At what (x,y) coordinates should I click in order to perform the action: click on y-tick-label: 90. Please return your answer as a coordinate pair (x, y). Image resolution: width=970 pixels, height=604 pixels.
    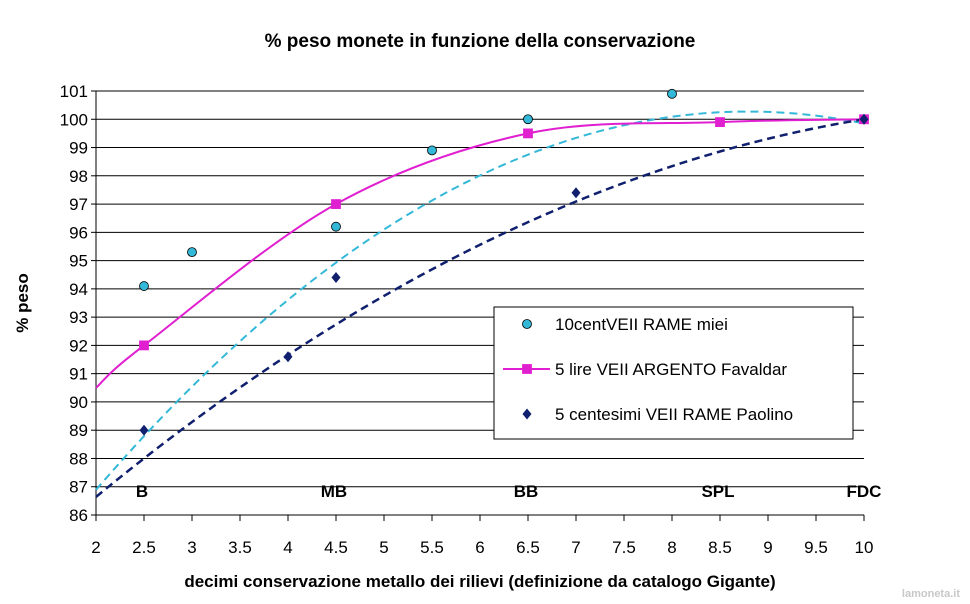
    Looking at the image, I should click on (78, 402).